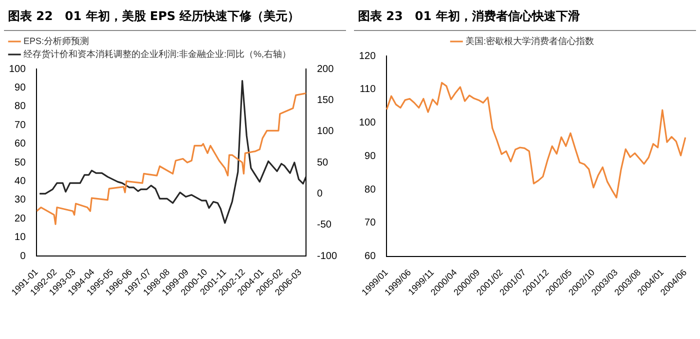 The image size is (700, 339). What do you see at coordinates (325, 132) in the screenshot?
I see `y2-tick-label: 100` at bounding box center [325, 132].